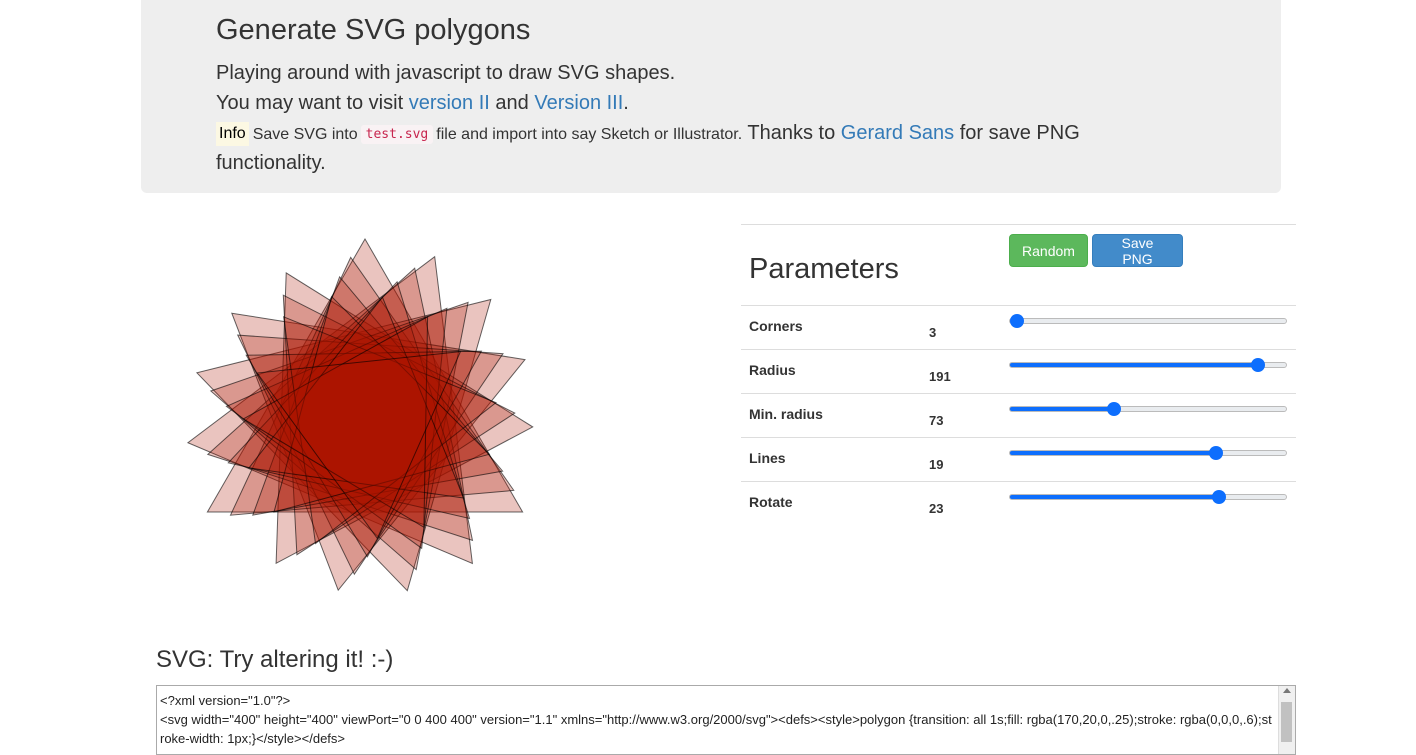 The height and width of the screenshot is (755, 1416). I want to click on filename-code: test.svg, so click(397, 134).